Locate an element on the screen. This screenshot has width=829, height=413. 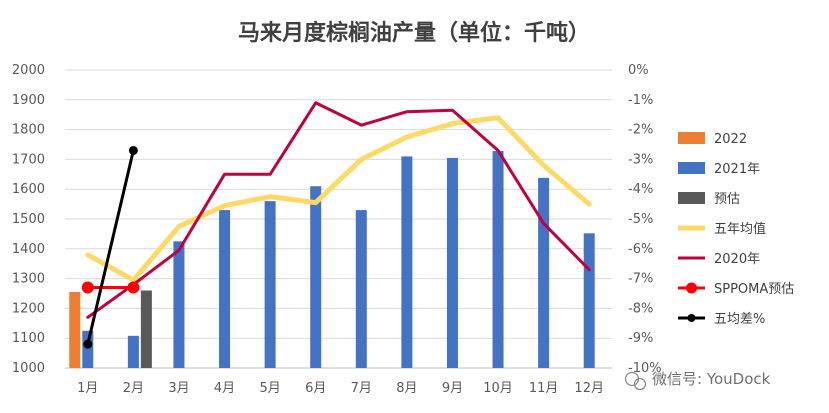
y-tick-label: 1700 is located at coordinates (28, 159).